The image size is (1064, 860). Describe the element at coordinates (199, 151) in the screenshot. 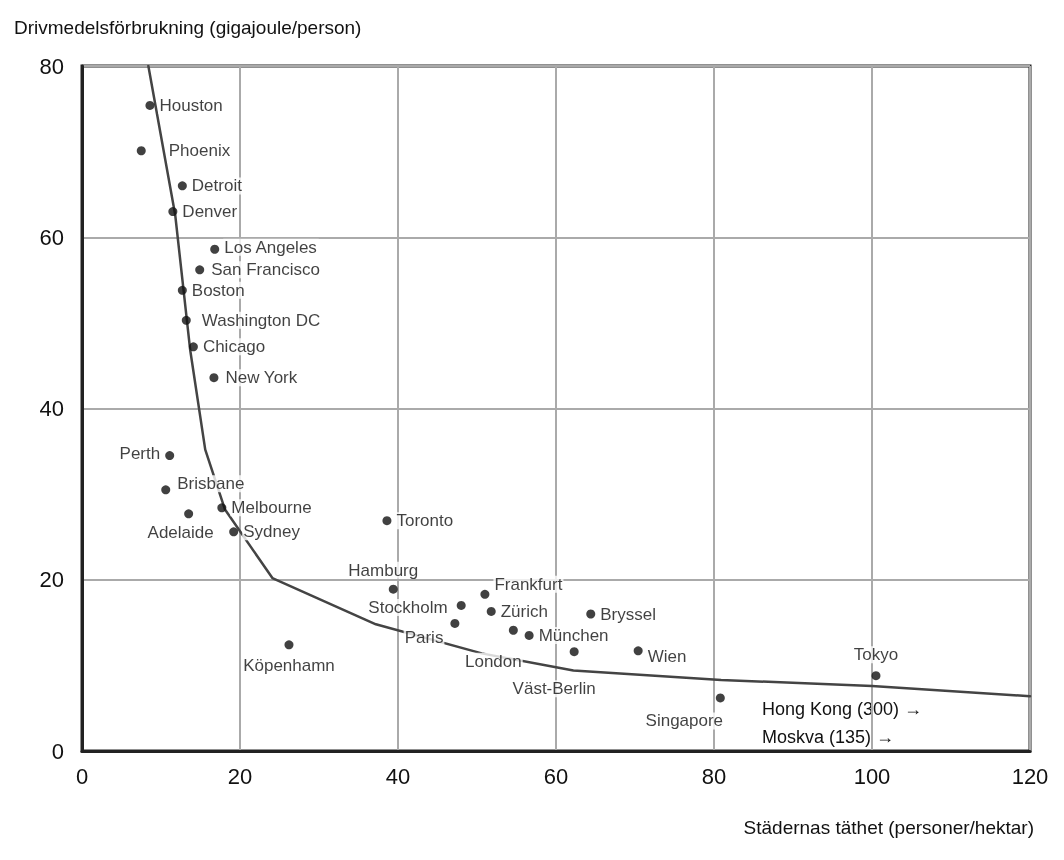

I see `data-label: Phoenix` at that location.